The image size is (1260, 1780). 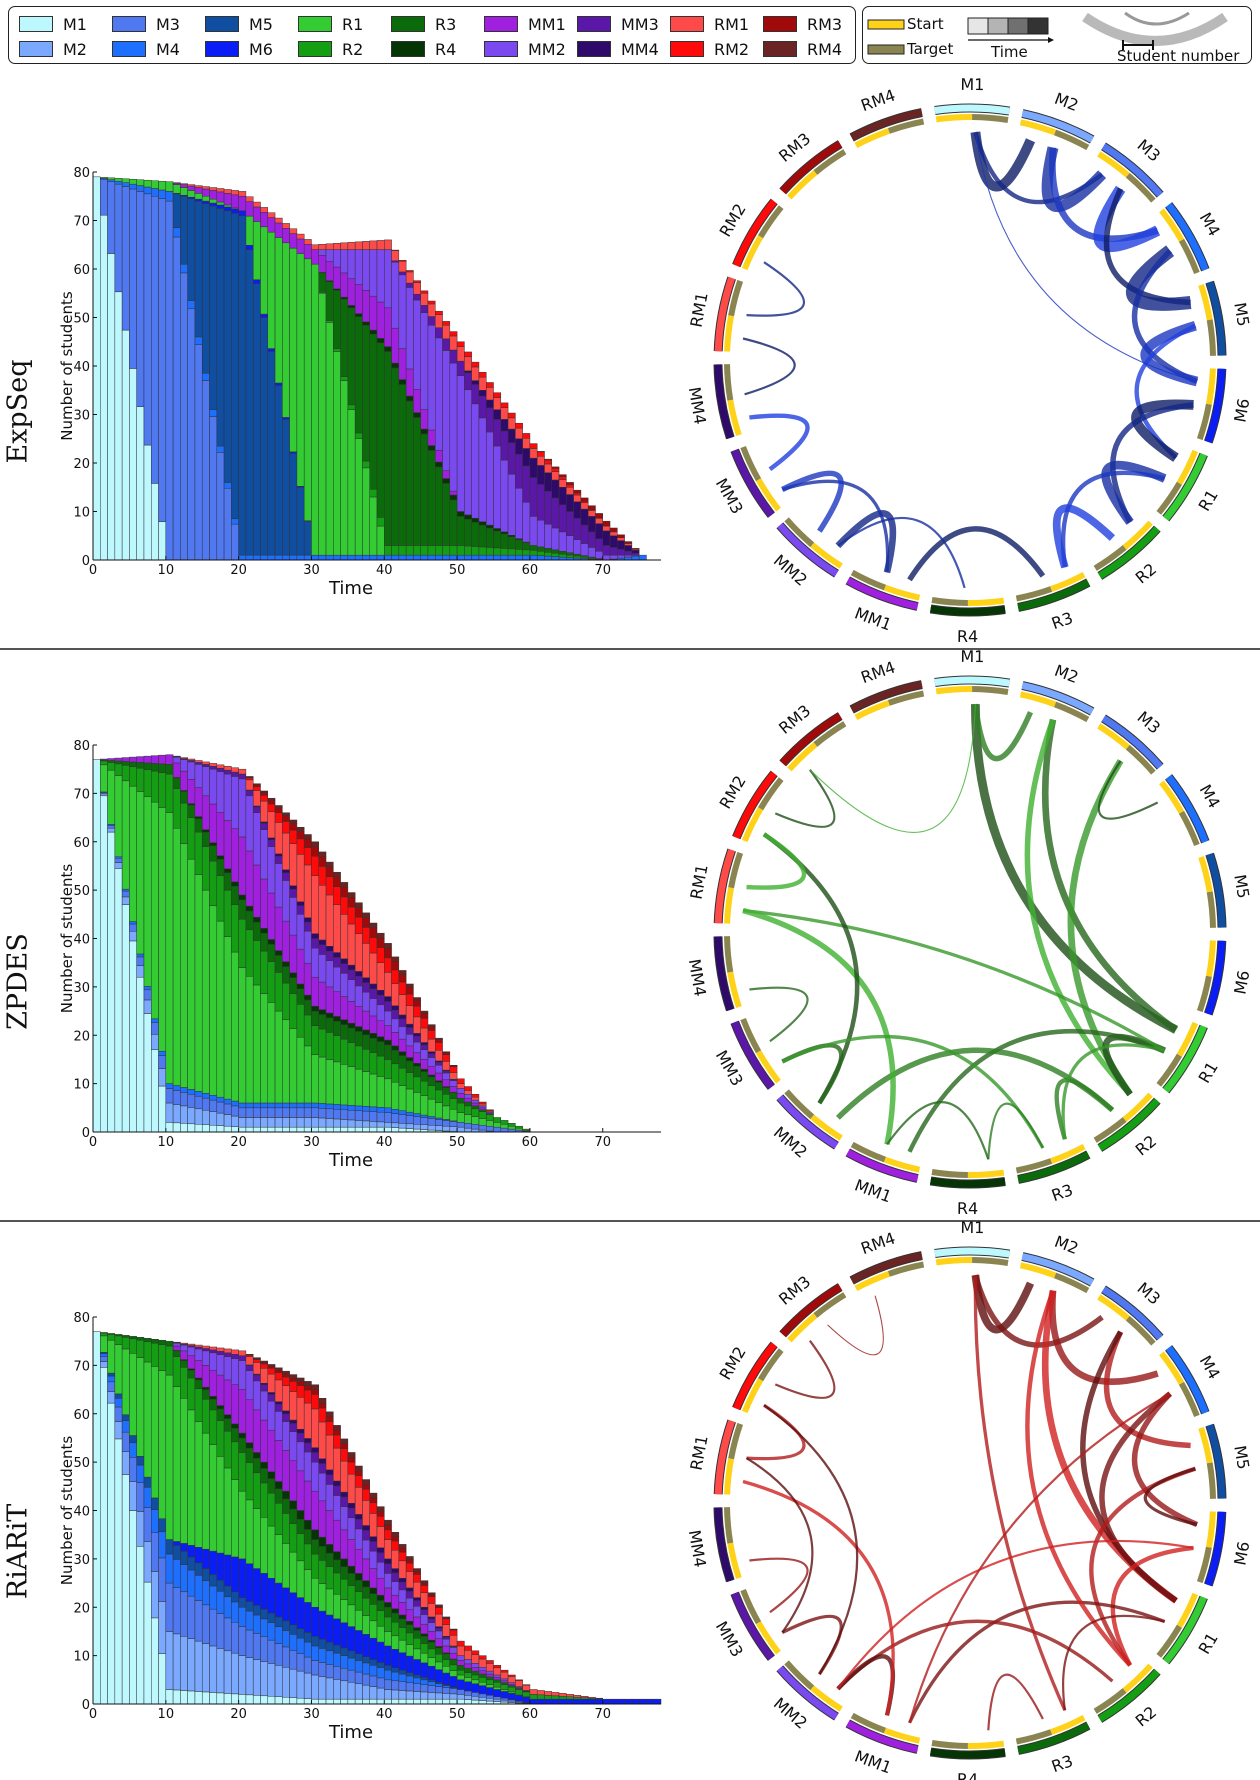 I want to click on chord-mm2-rm2, so click(x=811, y=1539).